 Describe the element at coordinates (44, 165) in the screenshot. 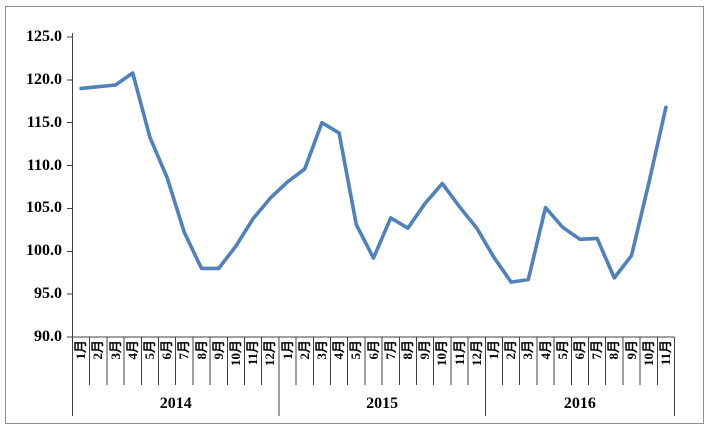

I see `y-axis-label: 110.0` at that location.